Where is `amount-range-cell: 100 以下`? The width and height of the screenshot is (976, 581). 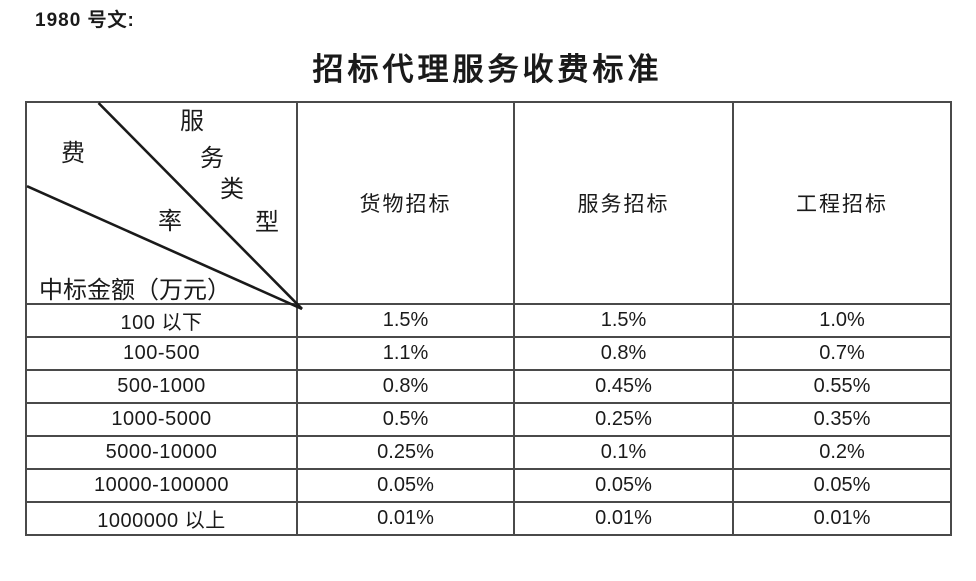
amount-range-cell: 100 以下 is located at coordinates (161, 320).